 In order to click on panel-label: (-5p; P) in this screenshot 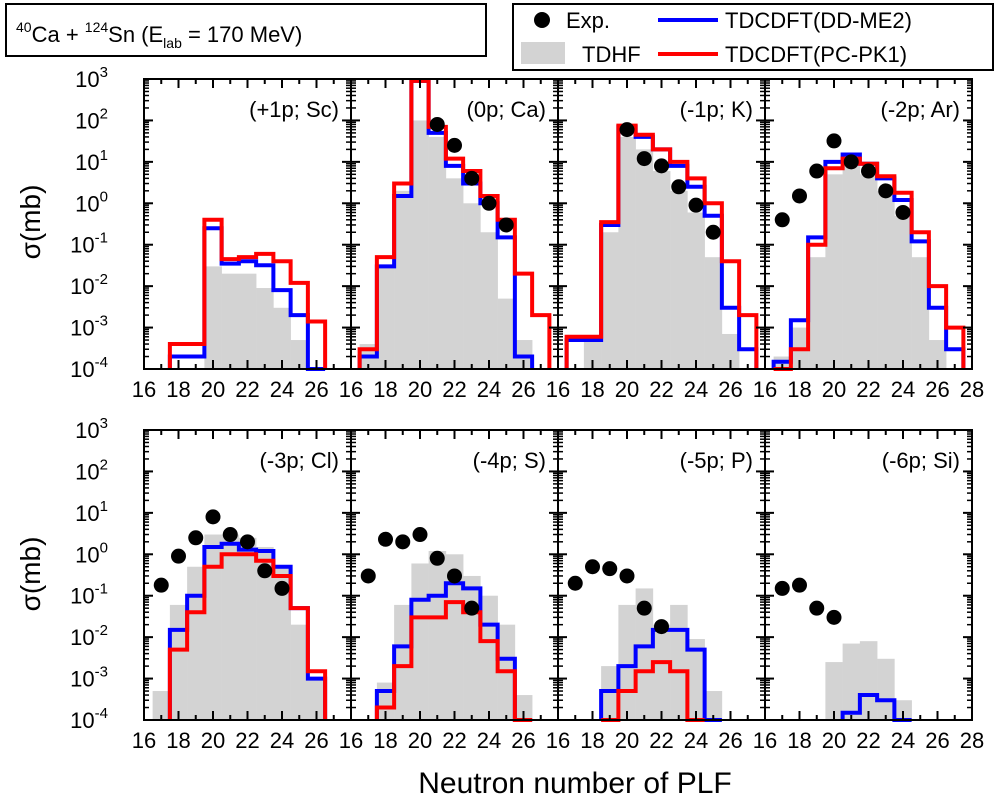, I will do `click(716, 460)`.